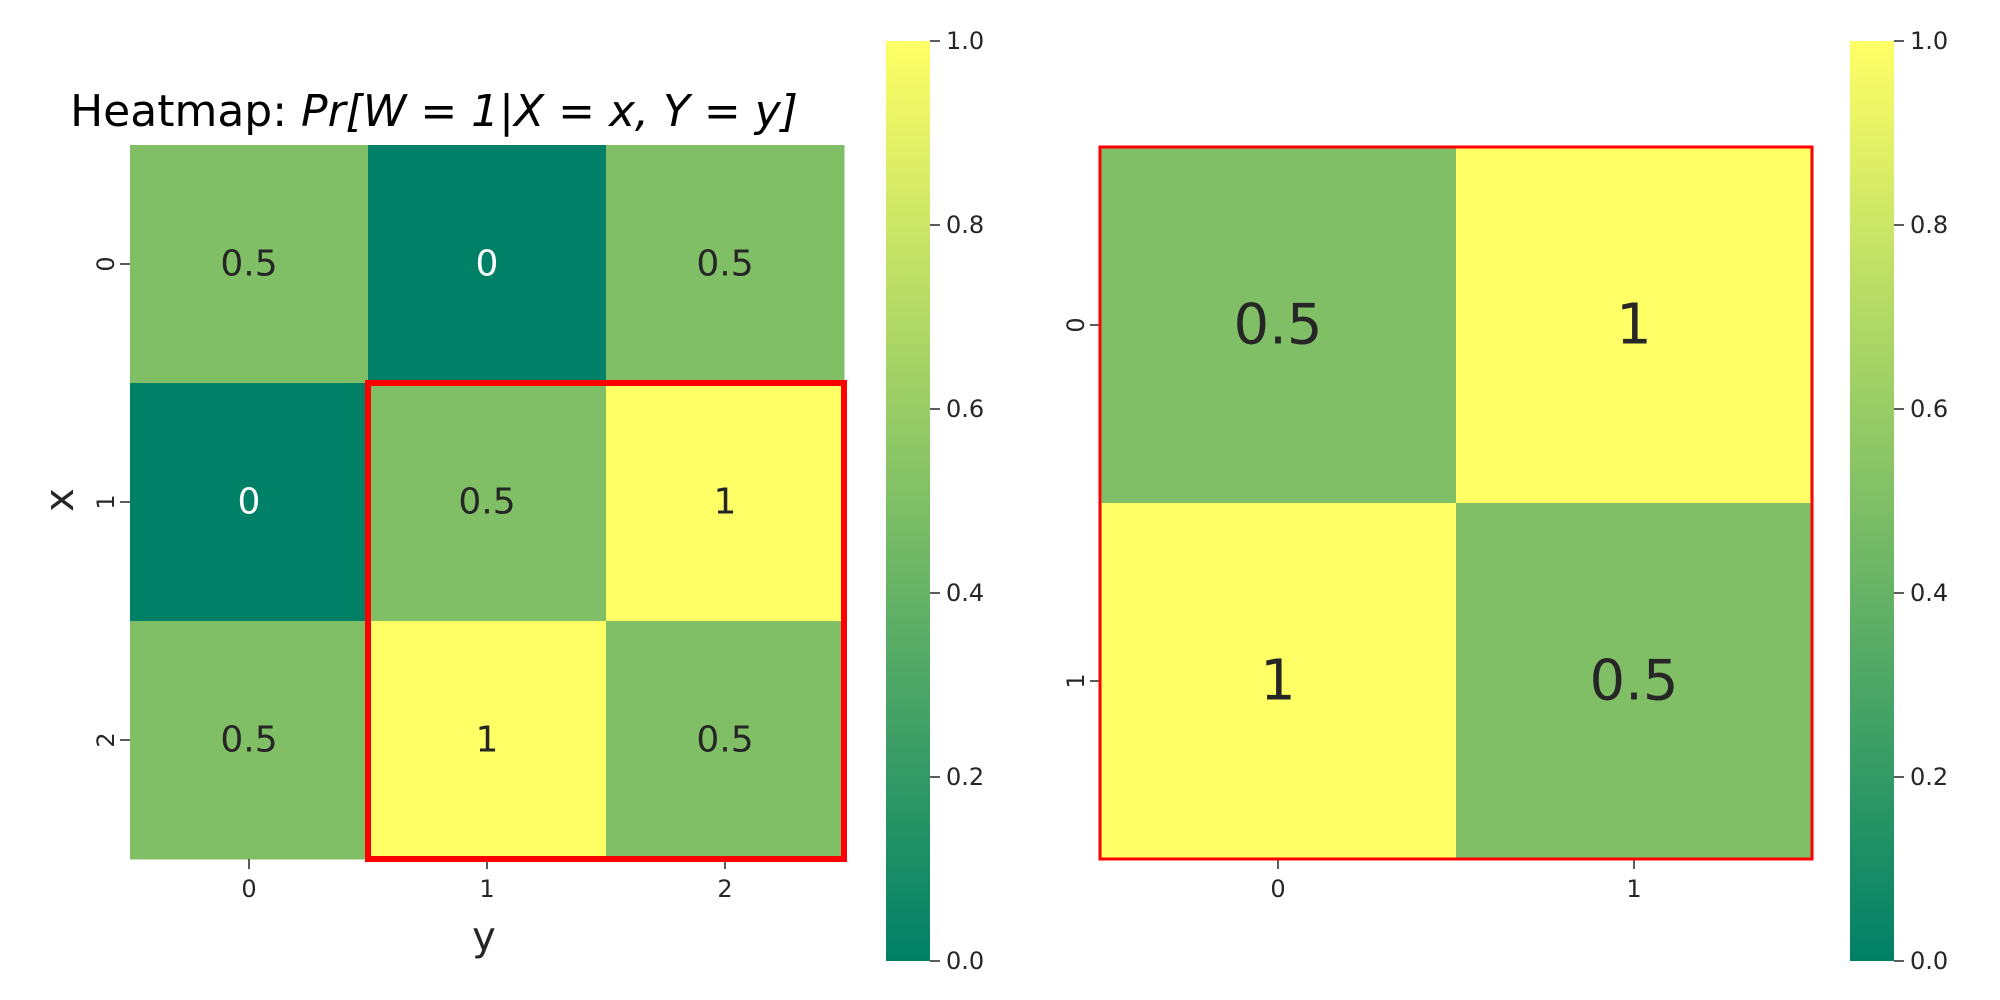  I want to click on heatmap-left-y-tick-label: 2, so click(106, 739).